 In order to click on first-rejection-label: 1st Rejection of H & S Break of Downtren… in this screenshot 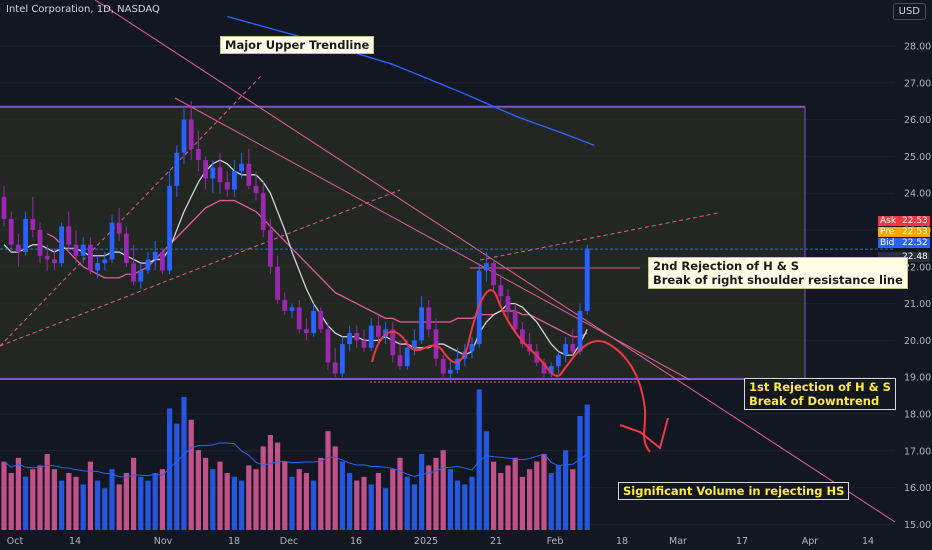, I will do `click(820, 394)`.